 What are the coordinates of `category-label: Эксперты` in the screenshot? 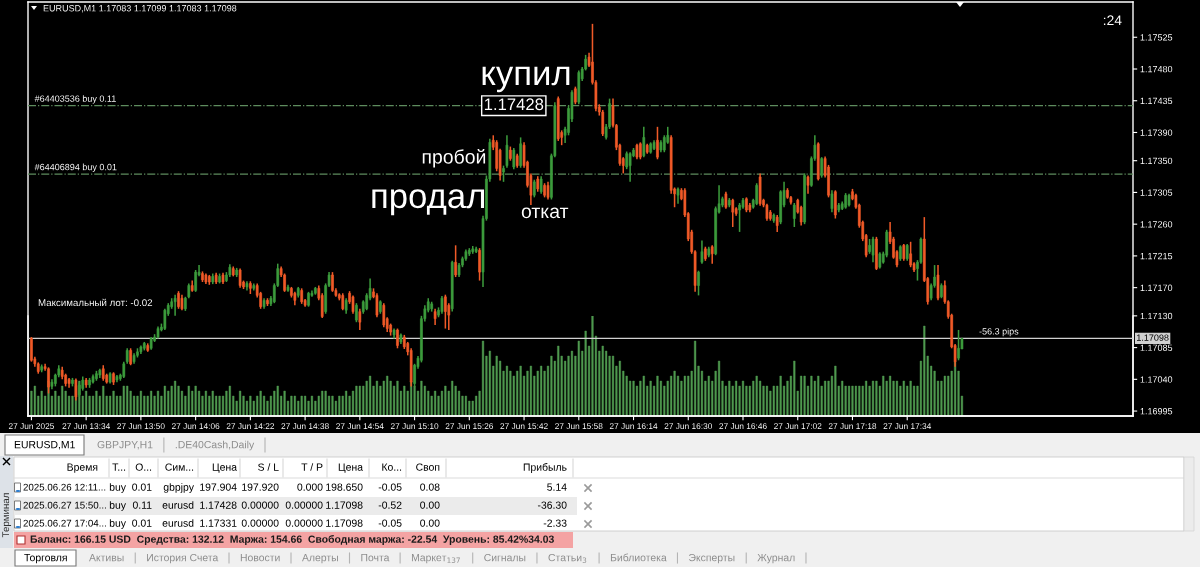 It's located at (712, 558).